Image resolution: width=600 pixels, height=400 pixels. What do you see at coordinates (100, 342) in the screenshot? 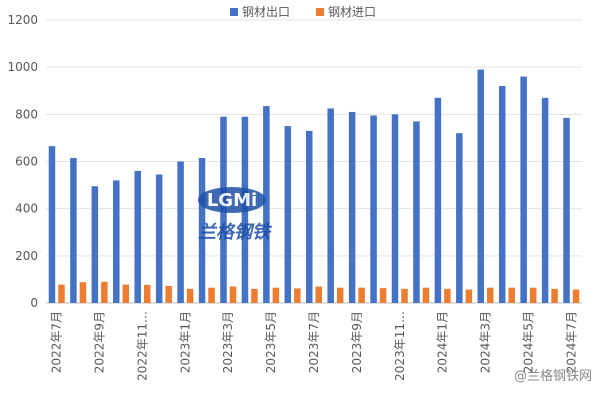
I see `x-tick-label: 2022年9月` at bounding box center [100, 342].